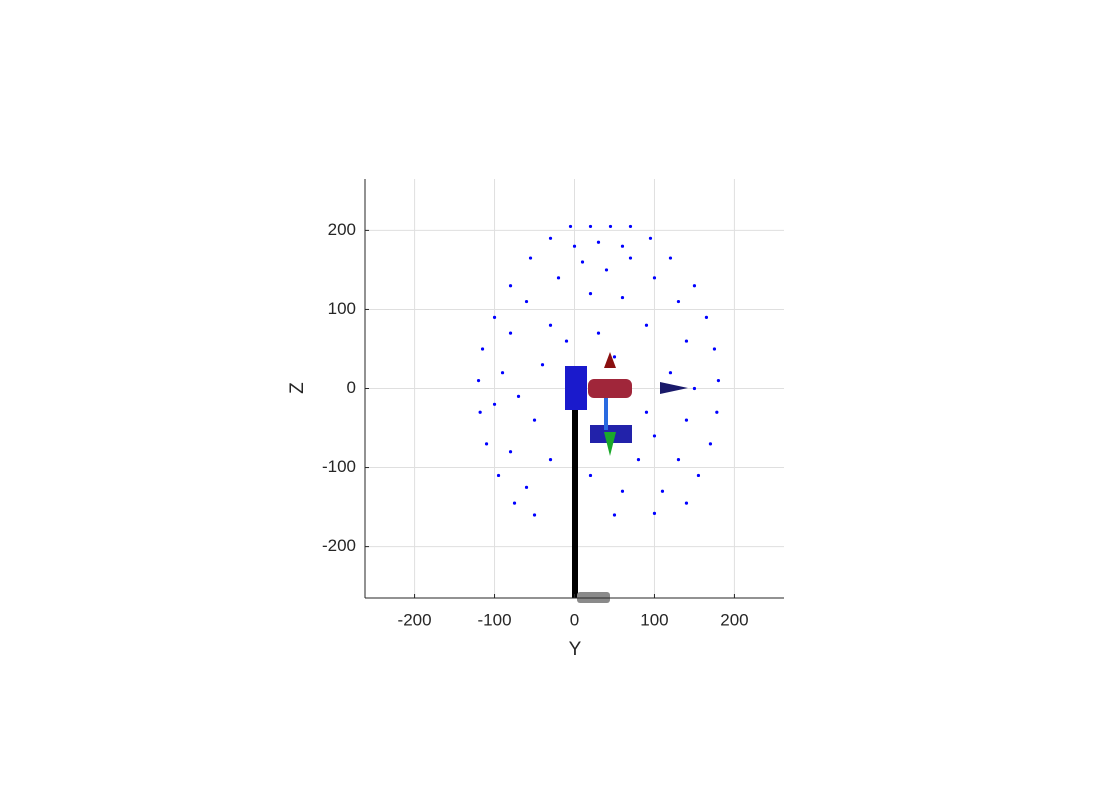  I want to click on y-axis-label: Z, so click(297, 388).